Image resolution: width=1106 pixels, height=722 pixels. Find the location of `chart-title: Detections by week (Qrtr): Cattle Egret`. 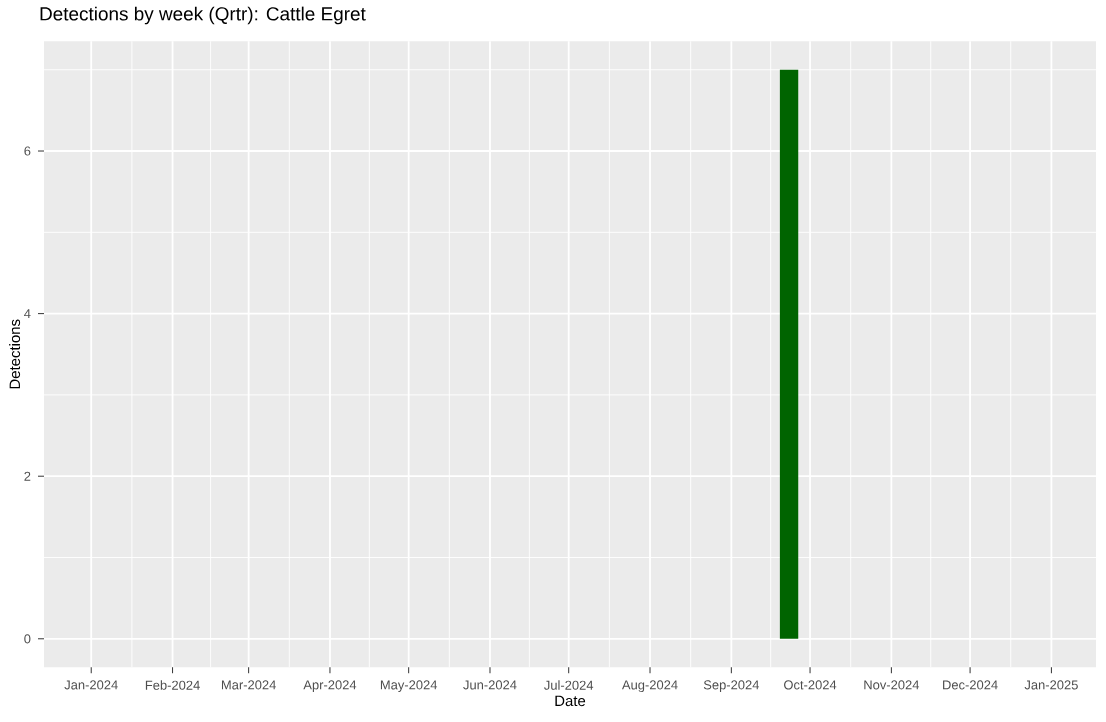

chart-title: Detections by week (Qrtr): Cattle Egret is located at coordinates (203, 16).